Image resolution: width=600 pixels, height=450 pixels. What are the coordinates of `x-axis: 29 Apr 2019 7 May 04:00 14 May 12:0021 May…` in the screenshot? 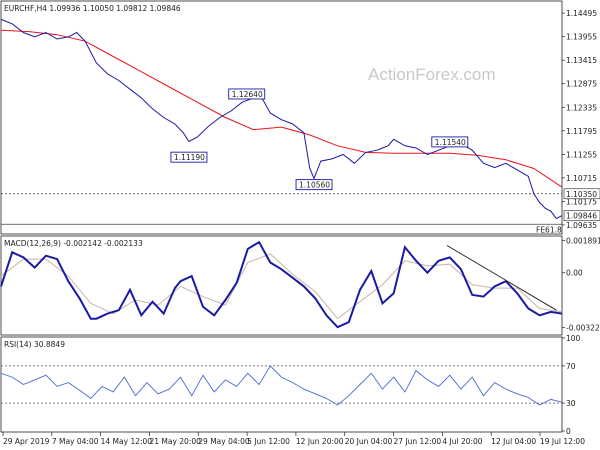 It's located at (293, 439).